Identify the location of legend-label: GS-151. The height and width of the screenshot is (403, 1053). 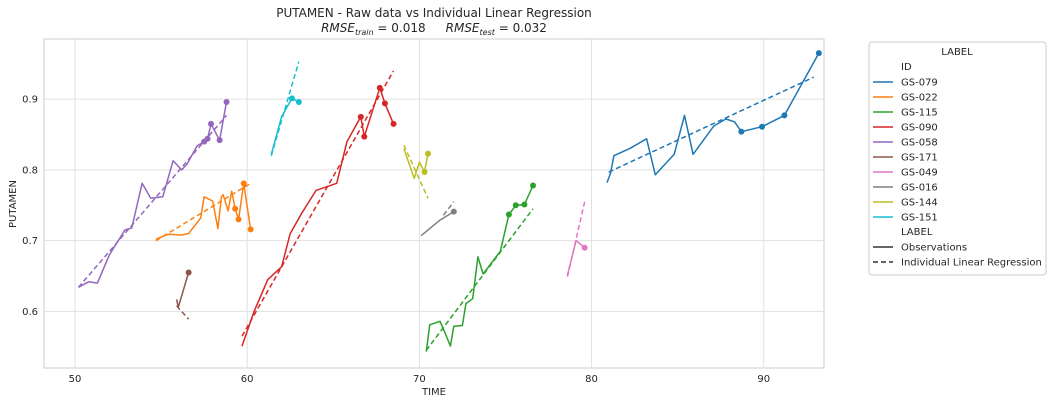
(919, 218).